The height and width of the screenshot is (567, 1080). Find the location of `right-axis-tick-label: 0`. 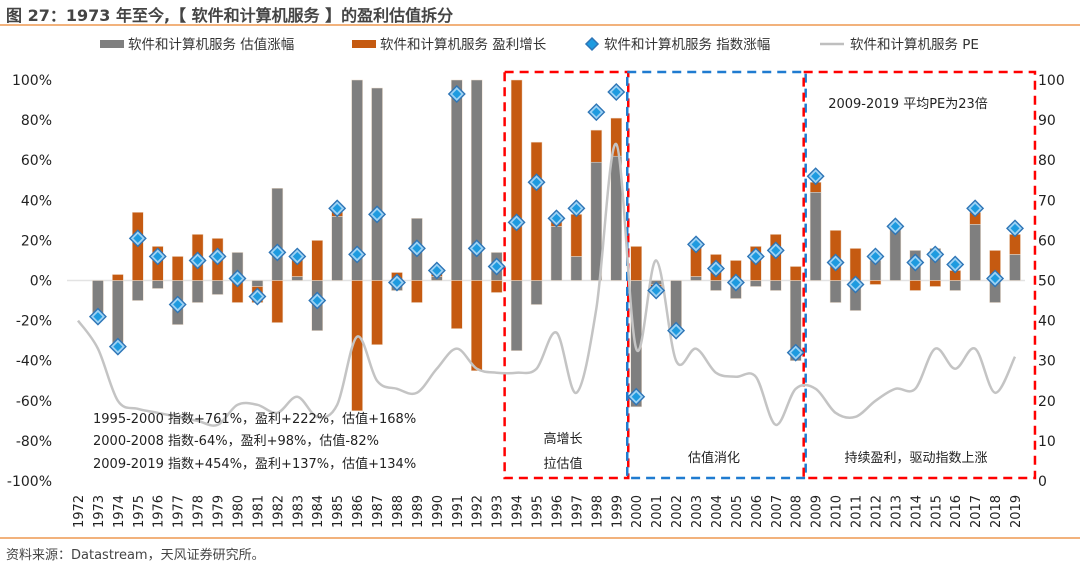

right-axis-tick-label: 0 is located at coordinates (1042, 482).